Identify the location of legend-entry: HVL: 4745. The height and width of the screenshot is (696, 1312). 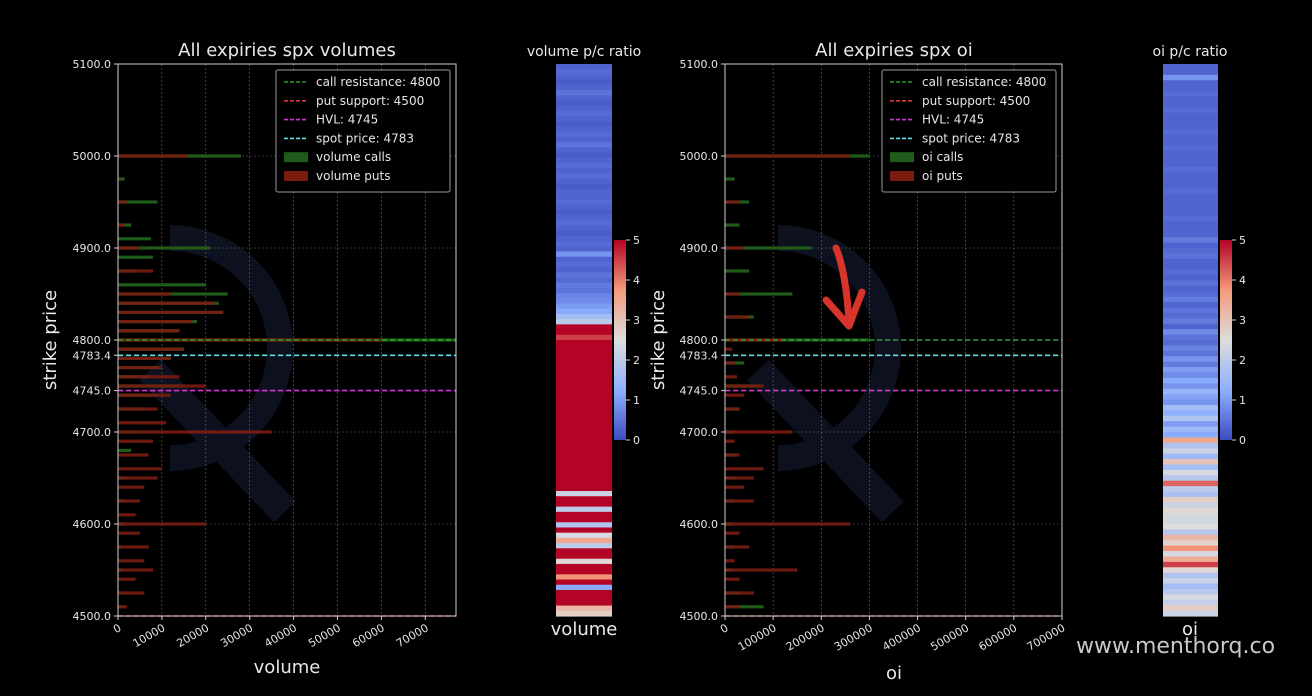
(347, 120).